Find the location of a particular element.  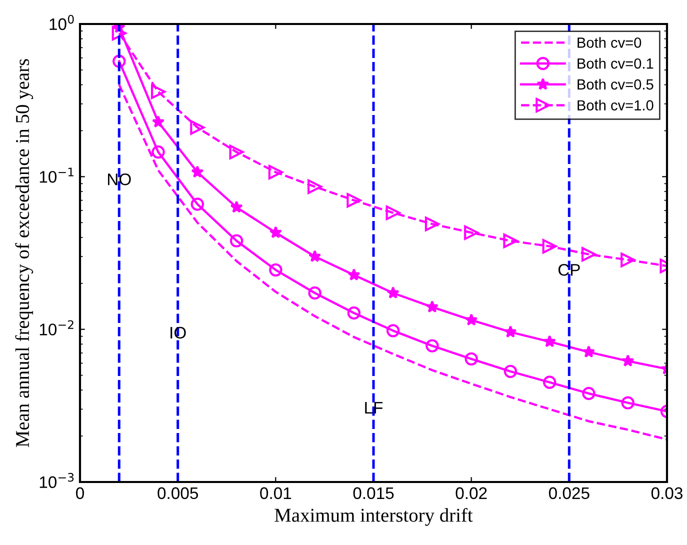

legend-label: Both cv=0.5 is located at coordinates (616, 84).